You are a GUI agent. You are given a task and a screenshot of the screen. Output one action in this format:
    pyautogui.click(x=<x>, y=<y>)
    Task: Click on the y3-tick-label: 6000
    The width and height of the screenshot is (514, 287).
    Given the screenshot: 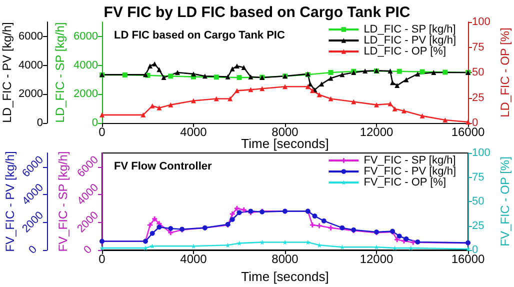 What is the action you would take?
    pyautogui.click(x=30, y=36)
    